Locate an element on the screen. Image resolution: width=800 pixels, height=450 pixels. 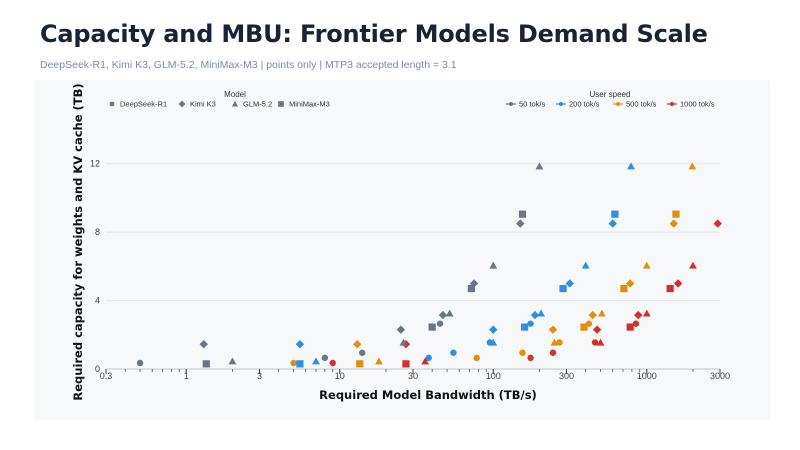
x-tick-label: 1 is located at coordinates (186, 376).